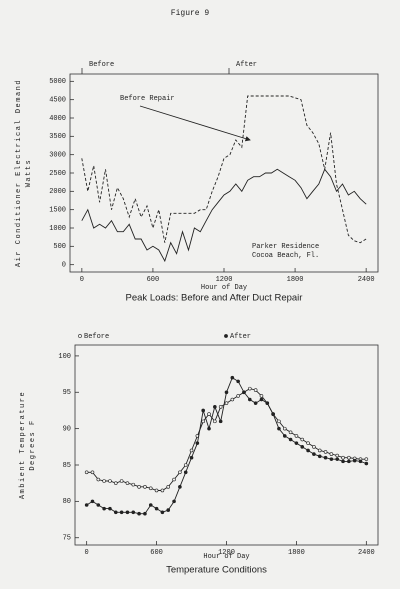  What do you see at coordinates (67, 539) in the screenshot?
I see `y-tick-label: 75` at bounding box center [67, 539].